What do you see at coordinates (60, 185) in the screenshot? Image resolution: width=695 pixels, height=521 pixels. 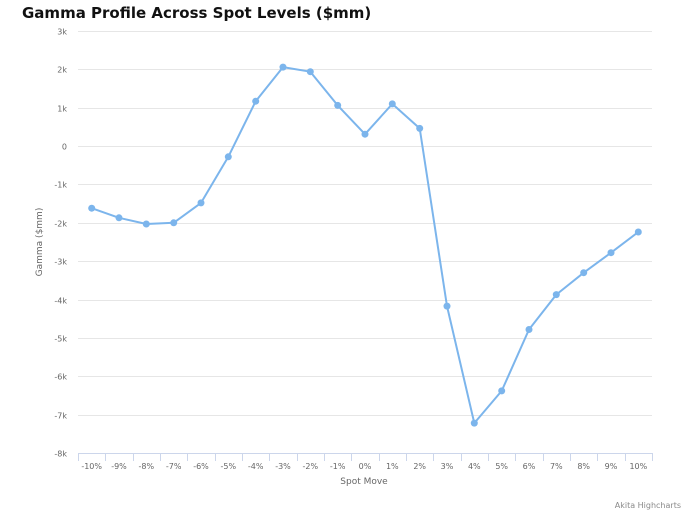 I see `y-tick-label: -1k` at bounding box center [60, 185].